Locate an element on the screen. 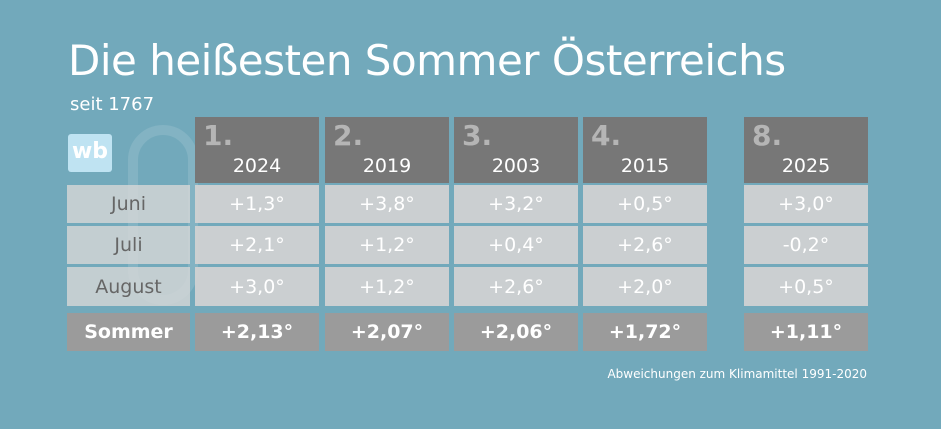  year: 2019 is located at coordinates (387, 166).